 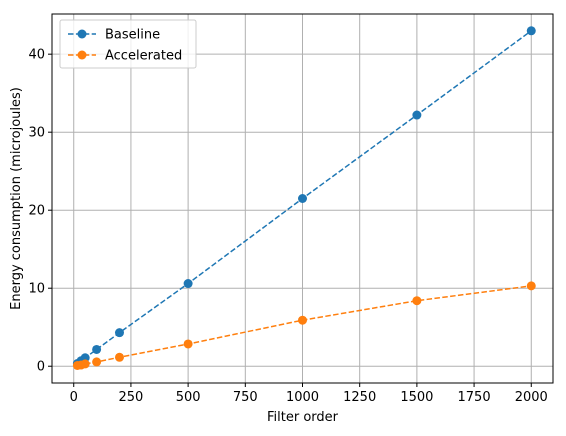 What do you see at coordinates (245, 397) in the screenshot?
I see `x-tick-label: 750` at bounding box center [245, 397].